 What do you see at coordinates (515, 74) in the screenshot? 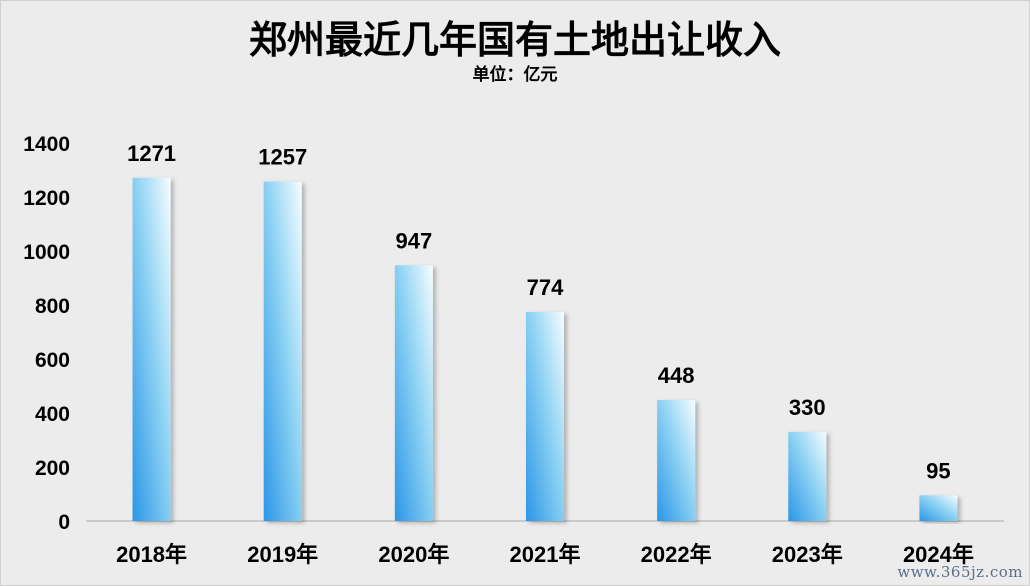
I see `chart-subtitle: 单位：亿元` at bounding box center [515, 74].